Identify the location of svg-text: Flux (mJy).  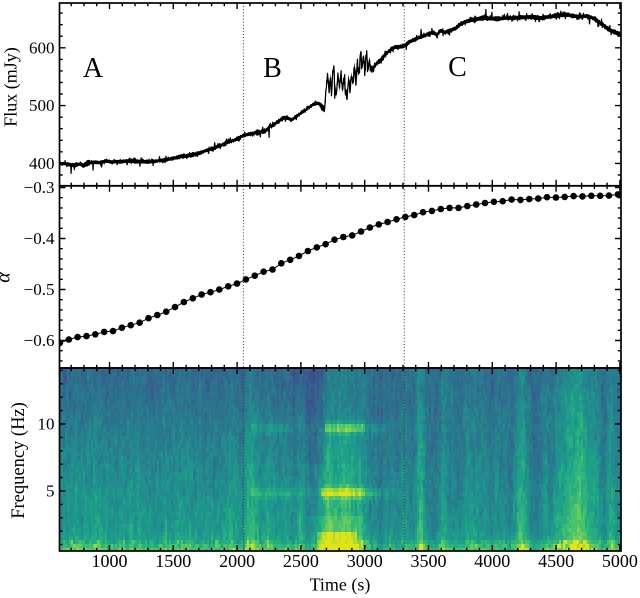
(11, 87).